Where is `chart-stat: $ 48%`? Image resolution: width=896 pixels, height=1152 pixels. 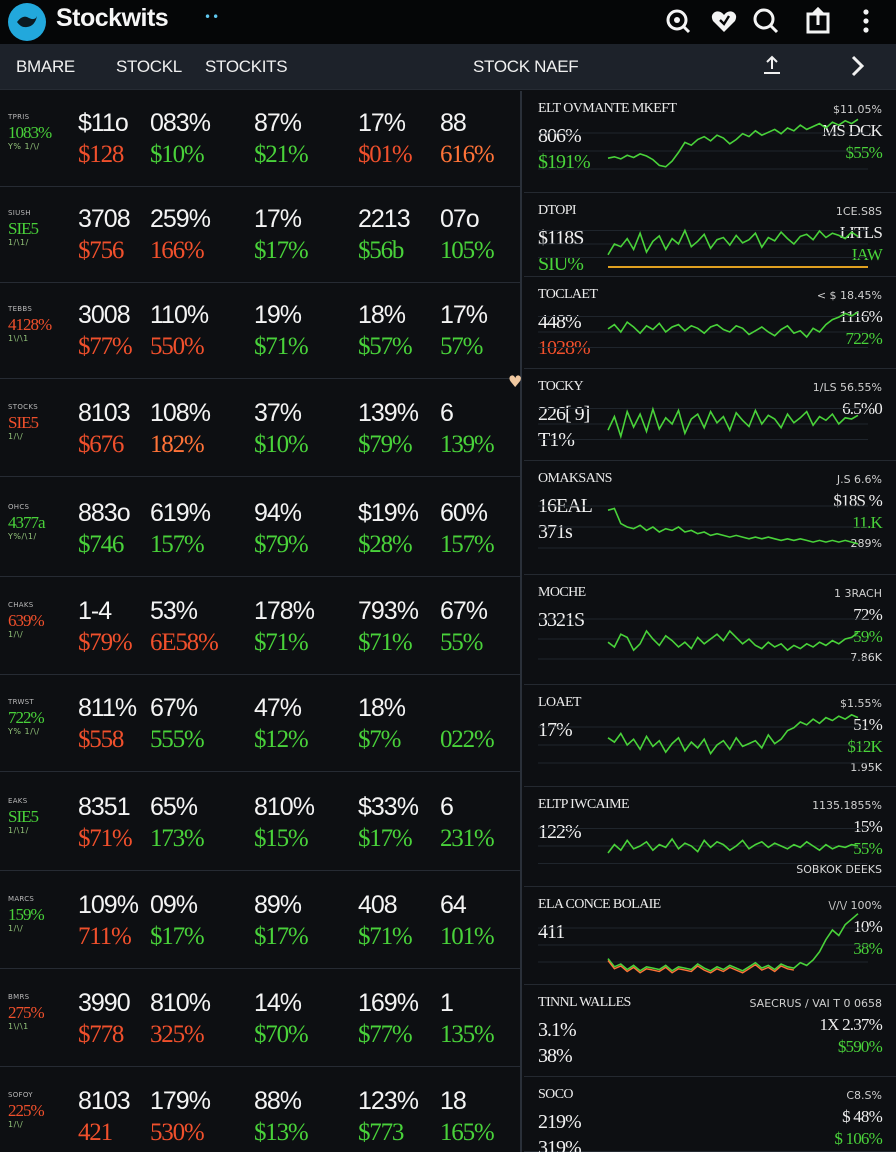
chart-stat: $ 48% is located at coordinates (862, 1116).